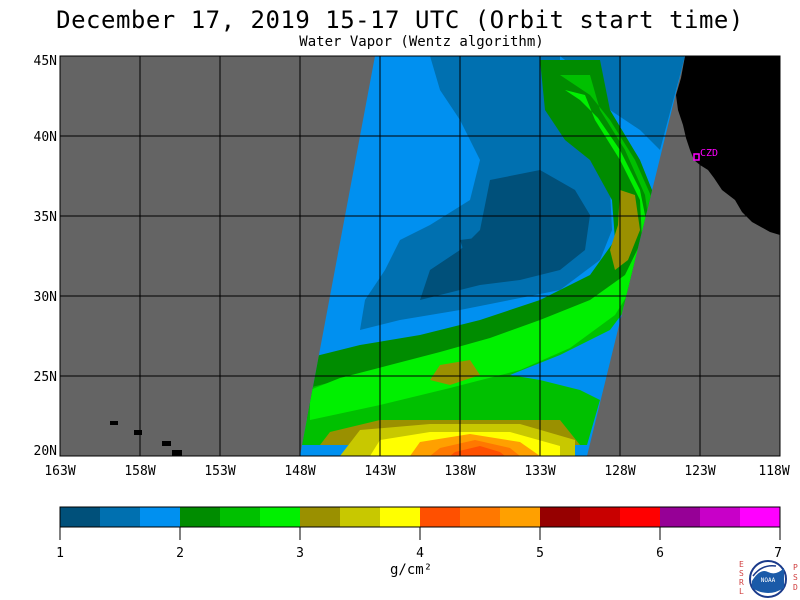  What do you see at coordinates (60, 553) in the screenshot?
I see `colorbar-tick-label: 1` at bounding box center [60, 553].